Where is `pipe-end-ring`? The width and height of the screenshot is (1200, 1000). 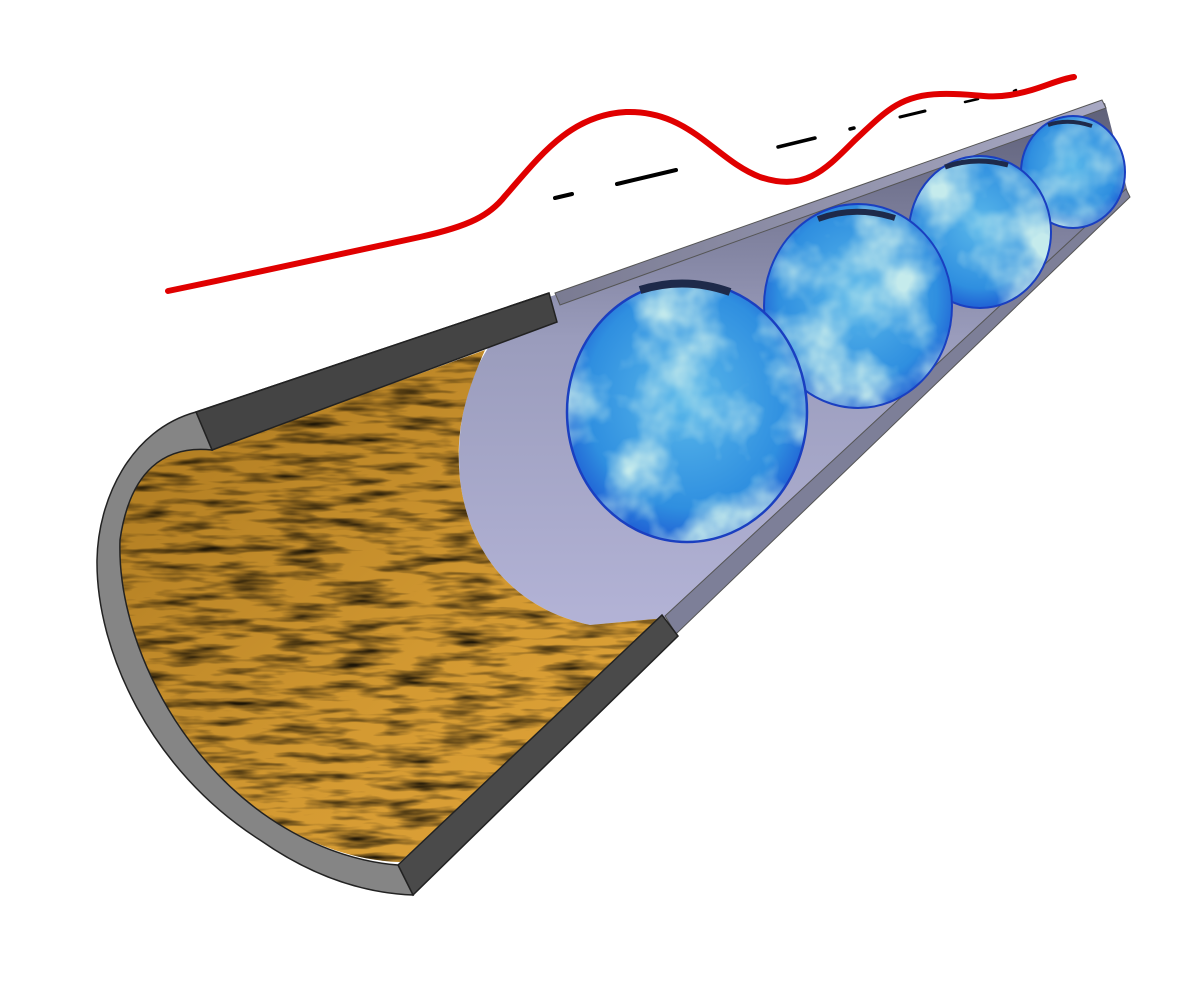
pipe-end-ring is located at coordinates (255, 653).